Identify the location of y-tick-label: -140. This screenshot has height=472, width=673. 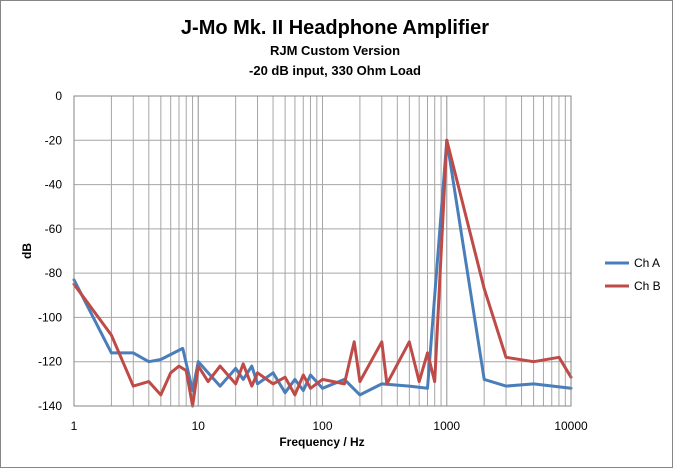
(50, 406).